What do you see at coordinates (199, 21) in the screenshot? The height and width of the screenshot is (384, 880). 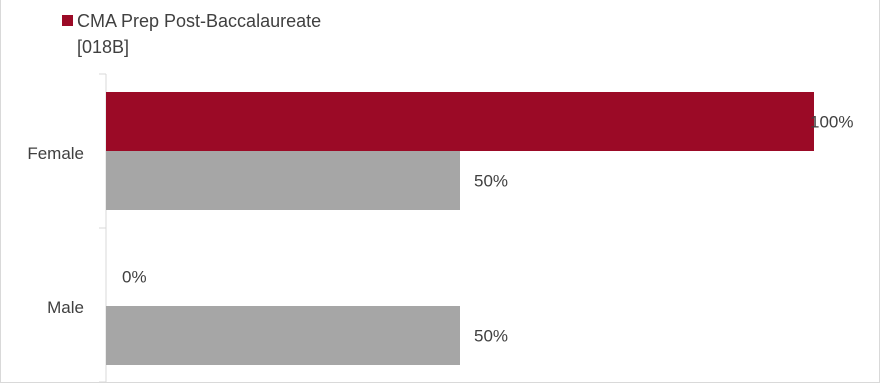 I see `legend-label-line1: CMA Prep Post-Baccalaureate` at bounding box center [199, 21].